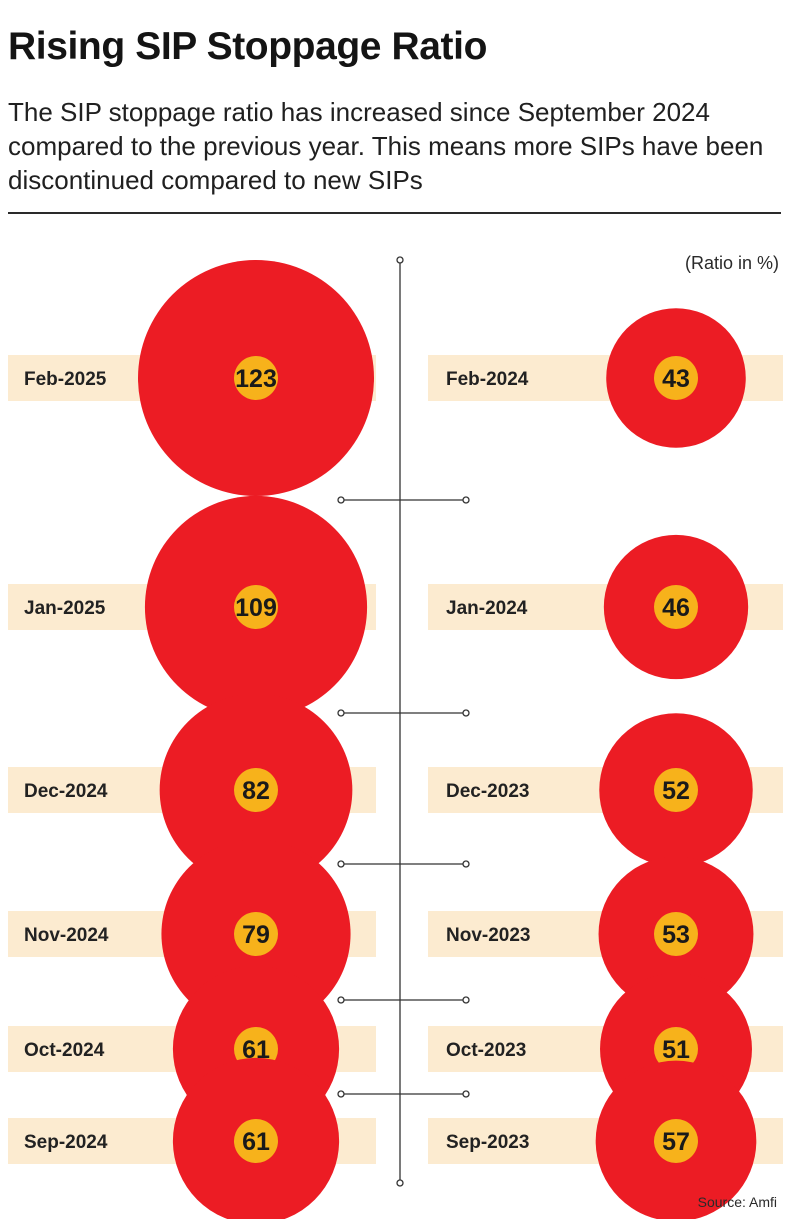 Image resolution: width=801 pixels, height=1219 pixels. I want to click on current-year-month-label: Sep-2024, so click(66, 1142).